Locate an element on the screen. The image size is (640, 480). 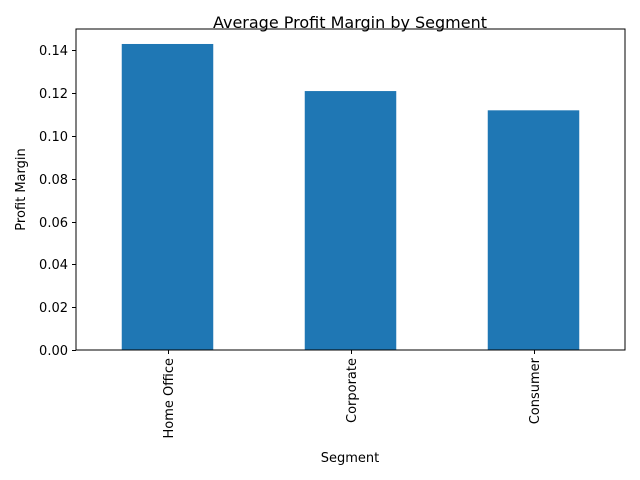
chart-title: Average Profit Margin by Segment is located at coordinates (350, 22).